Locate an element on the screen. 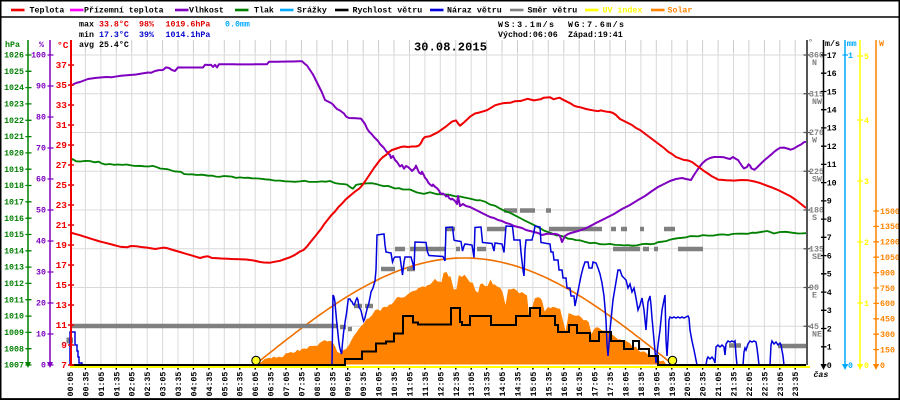  svg-text: 01:35 is located at coordinates (117, 384).